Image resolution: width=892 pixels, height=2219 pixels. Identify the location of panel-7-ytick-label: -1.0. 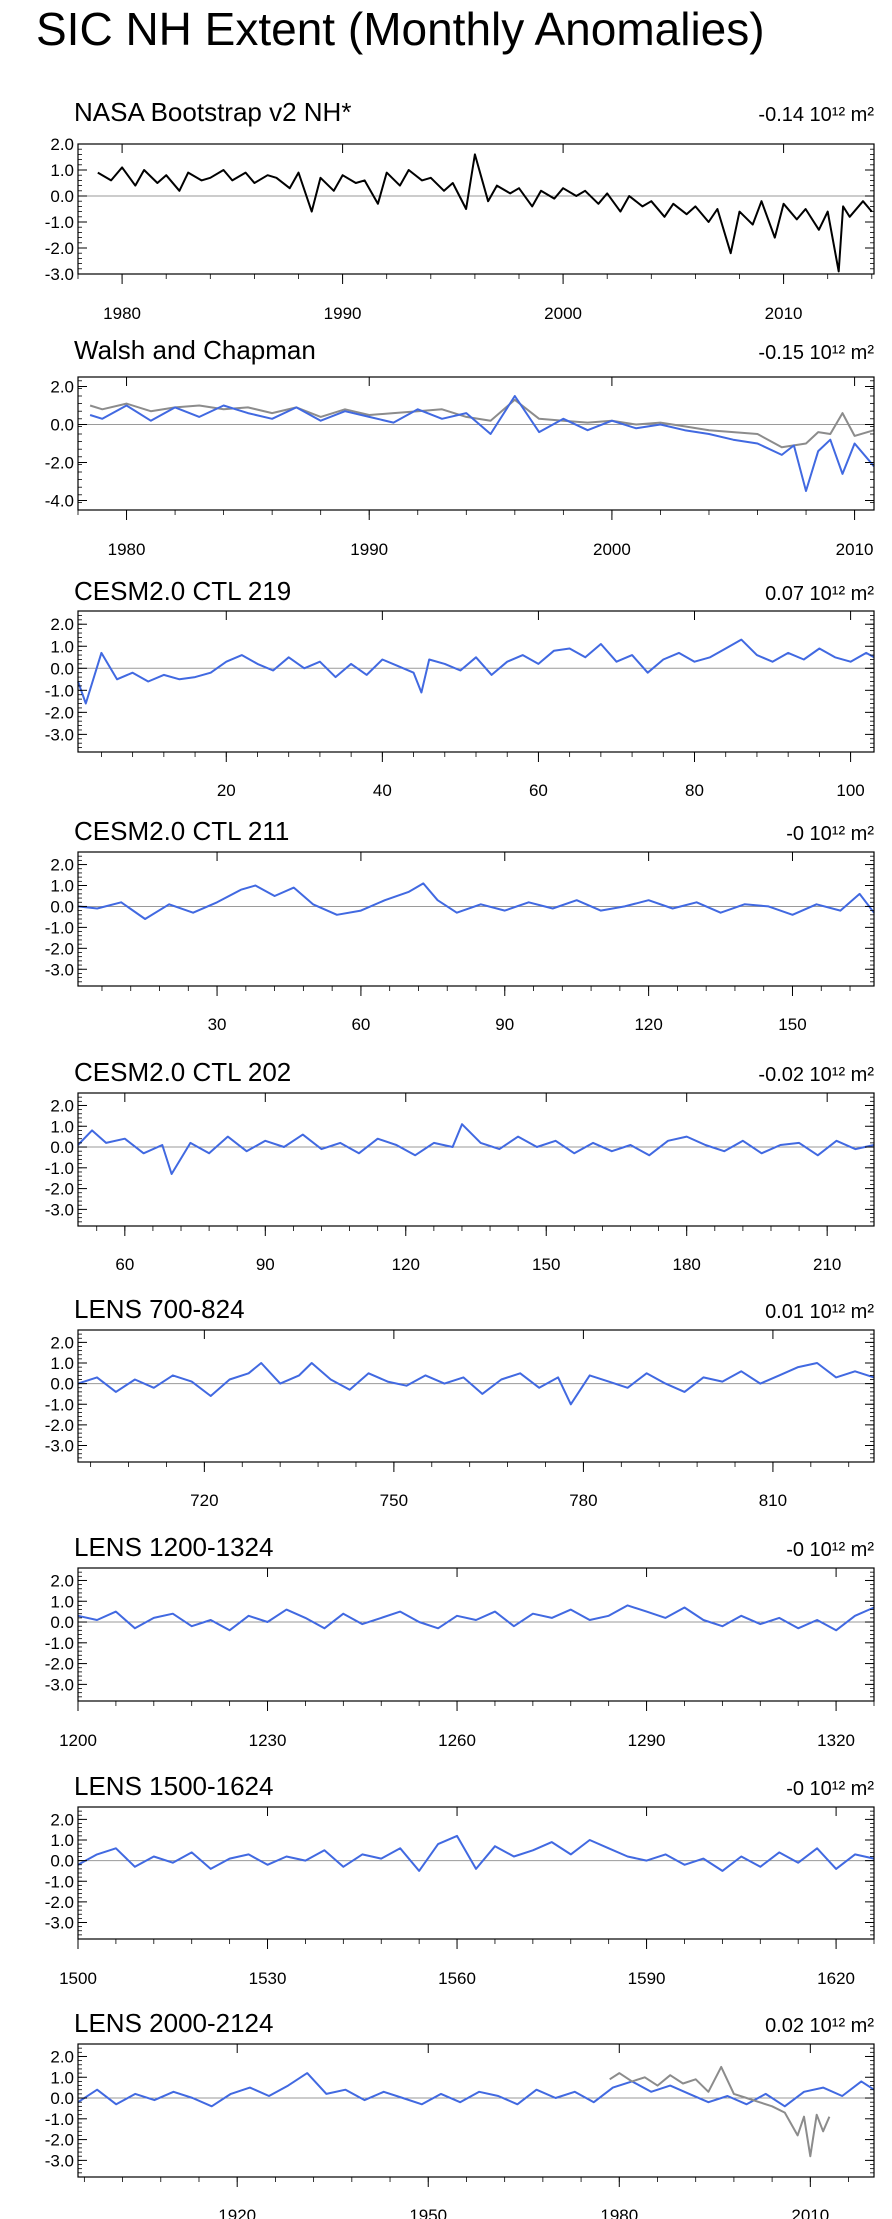
(59, 1643).